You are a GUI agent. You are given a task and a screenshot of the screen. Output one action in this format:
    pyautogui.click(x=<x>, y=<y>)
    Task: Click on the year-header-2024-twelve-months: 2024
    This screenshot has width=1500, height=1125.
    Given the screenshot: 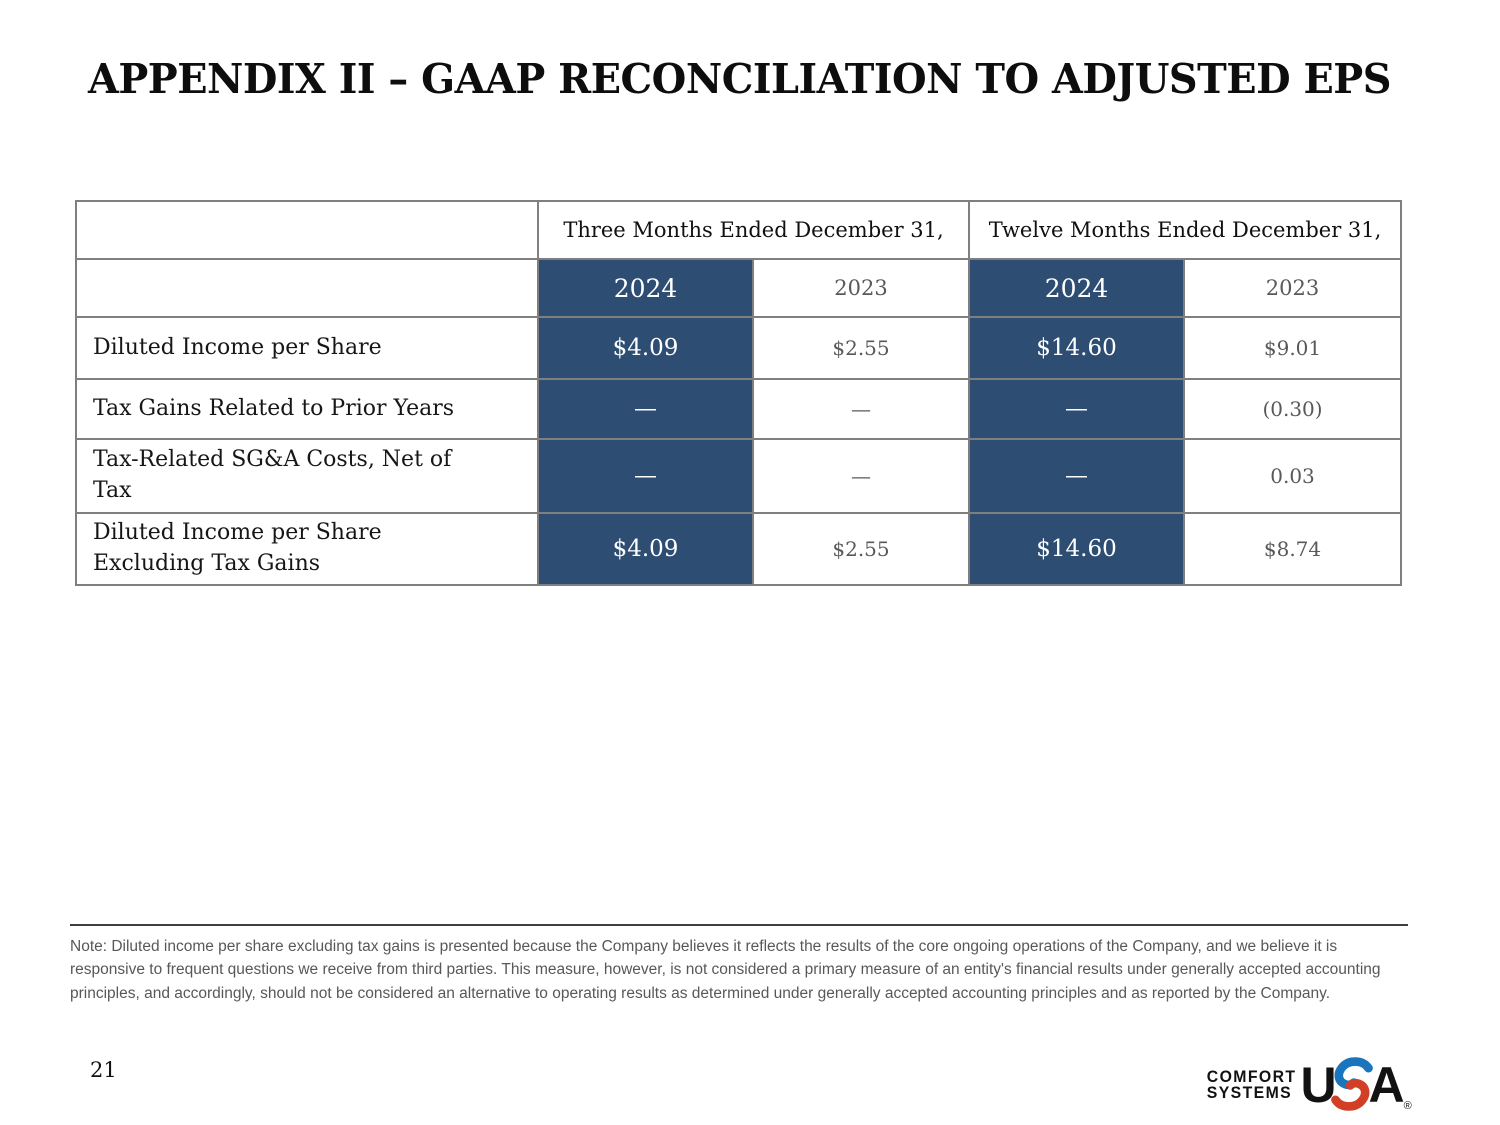 What is the action you would take?
    pyautogui.click(x=1077, y=288)
    